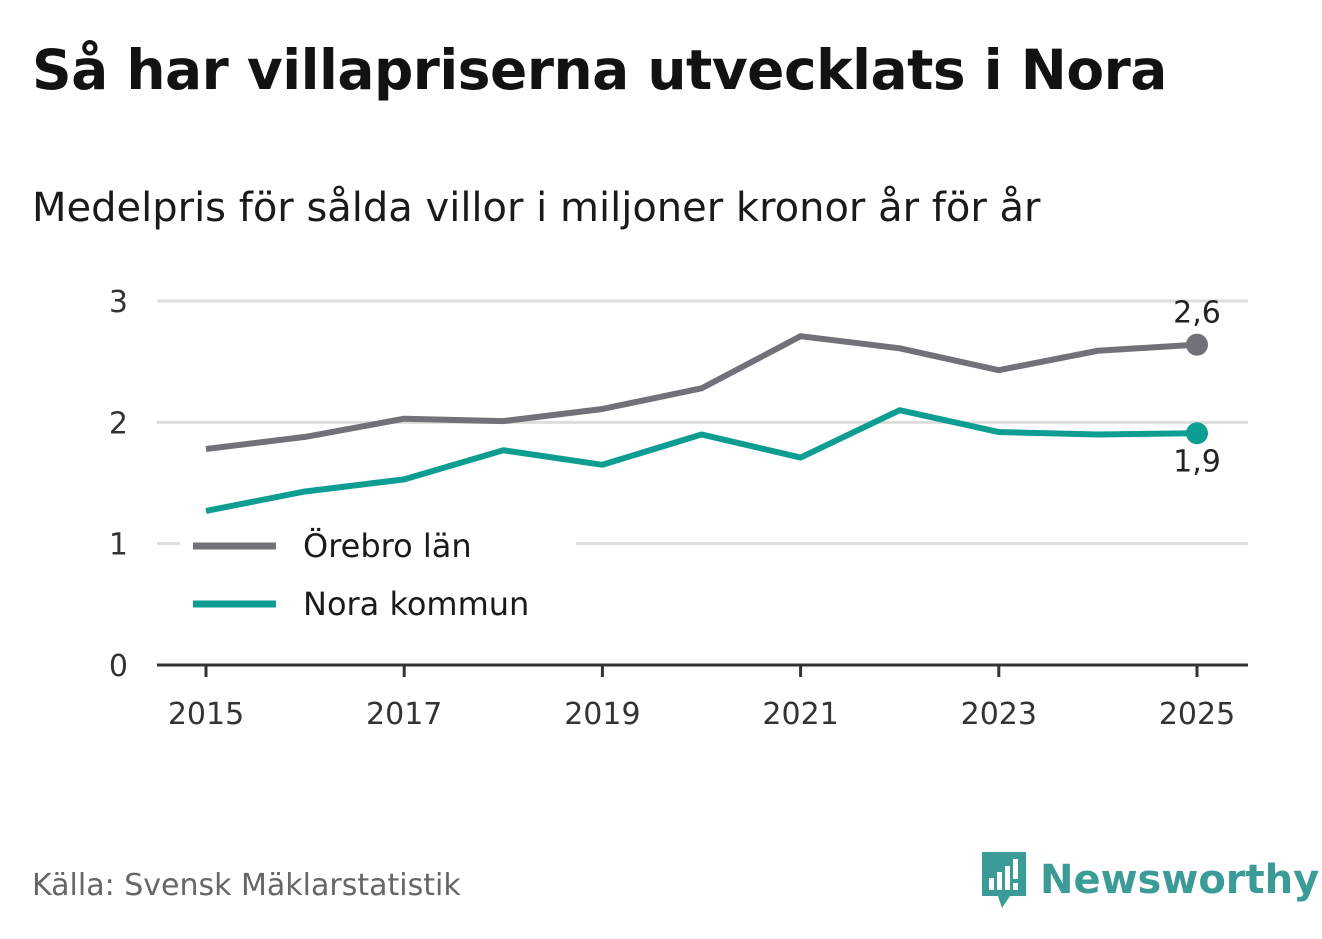 The height and width of the screenshot is (939, 1322). Describe the element at coordinates (206, 714) in the screenshot. I see `x-tick-label: 2015` at that location.